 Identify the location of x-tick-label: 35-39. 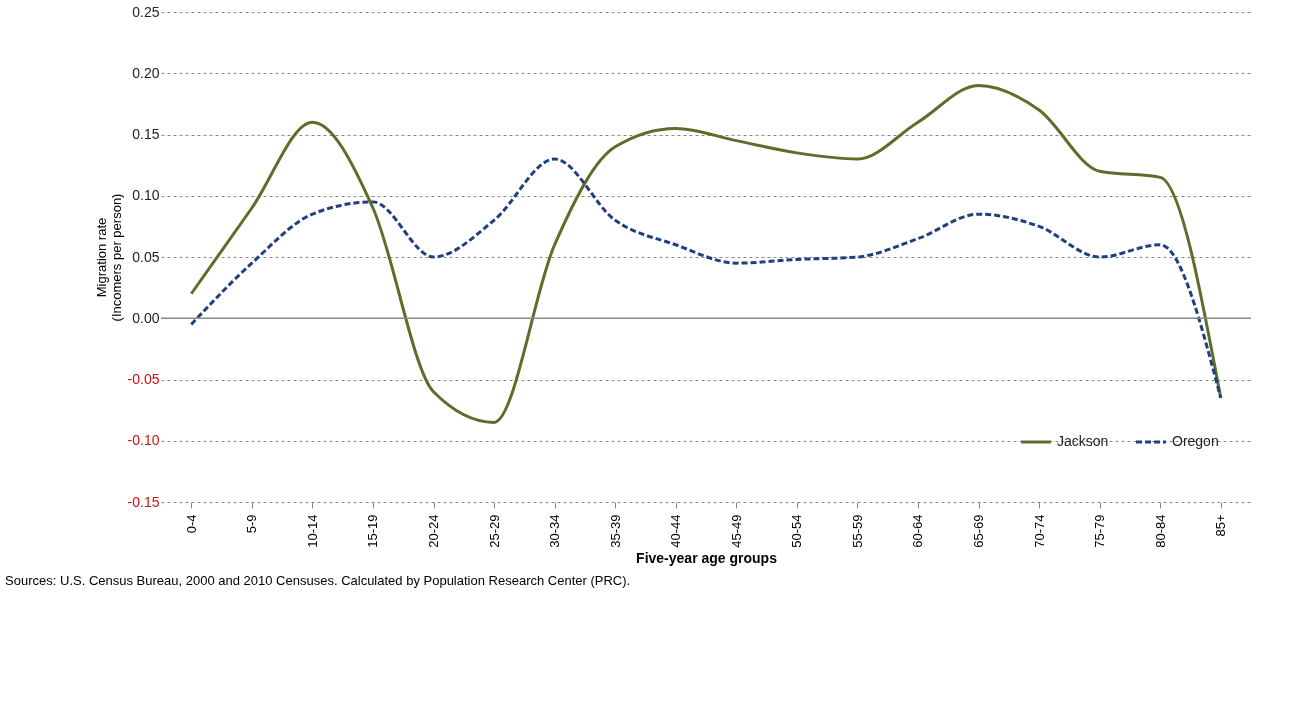
(615, 531).